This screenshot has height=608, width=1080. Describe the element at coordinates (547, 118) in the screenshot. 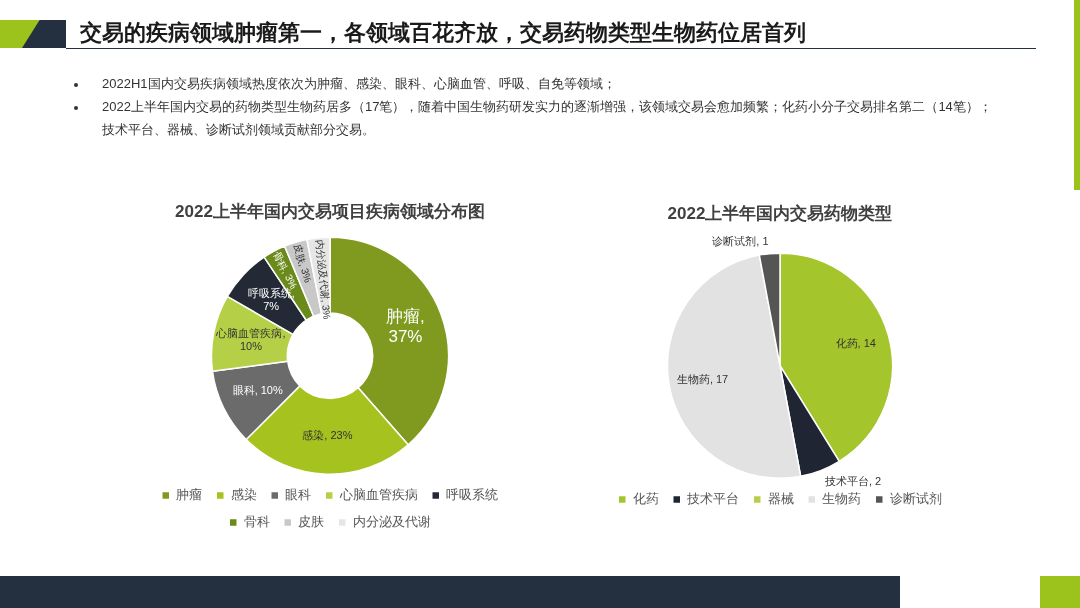

I see `text: 2022上半年国内交易的药物类型生物药居多（17笔），随着中国生物药研发实力的逐渐增强，该领域交易会愈加频繁；化药小分子交易排名第二（14笔）；技术平台、器械、诊断试剂领域贡献部分交易。` at that location.